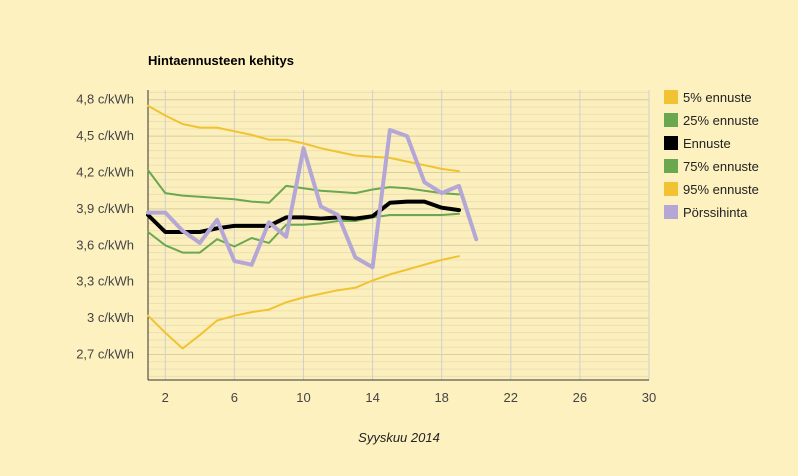 The height and width of the screenshot is (476, 798). What do you see at coordinates (110, 317) in the screenshot?
I see `y-tick-label: 3 c/kWh` at bounding box center [110, 317].